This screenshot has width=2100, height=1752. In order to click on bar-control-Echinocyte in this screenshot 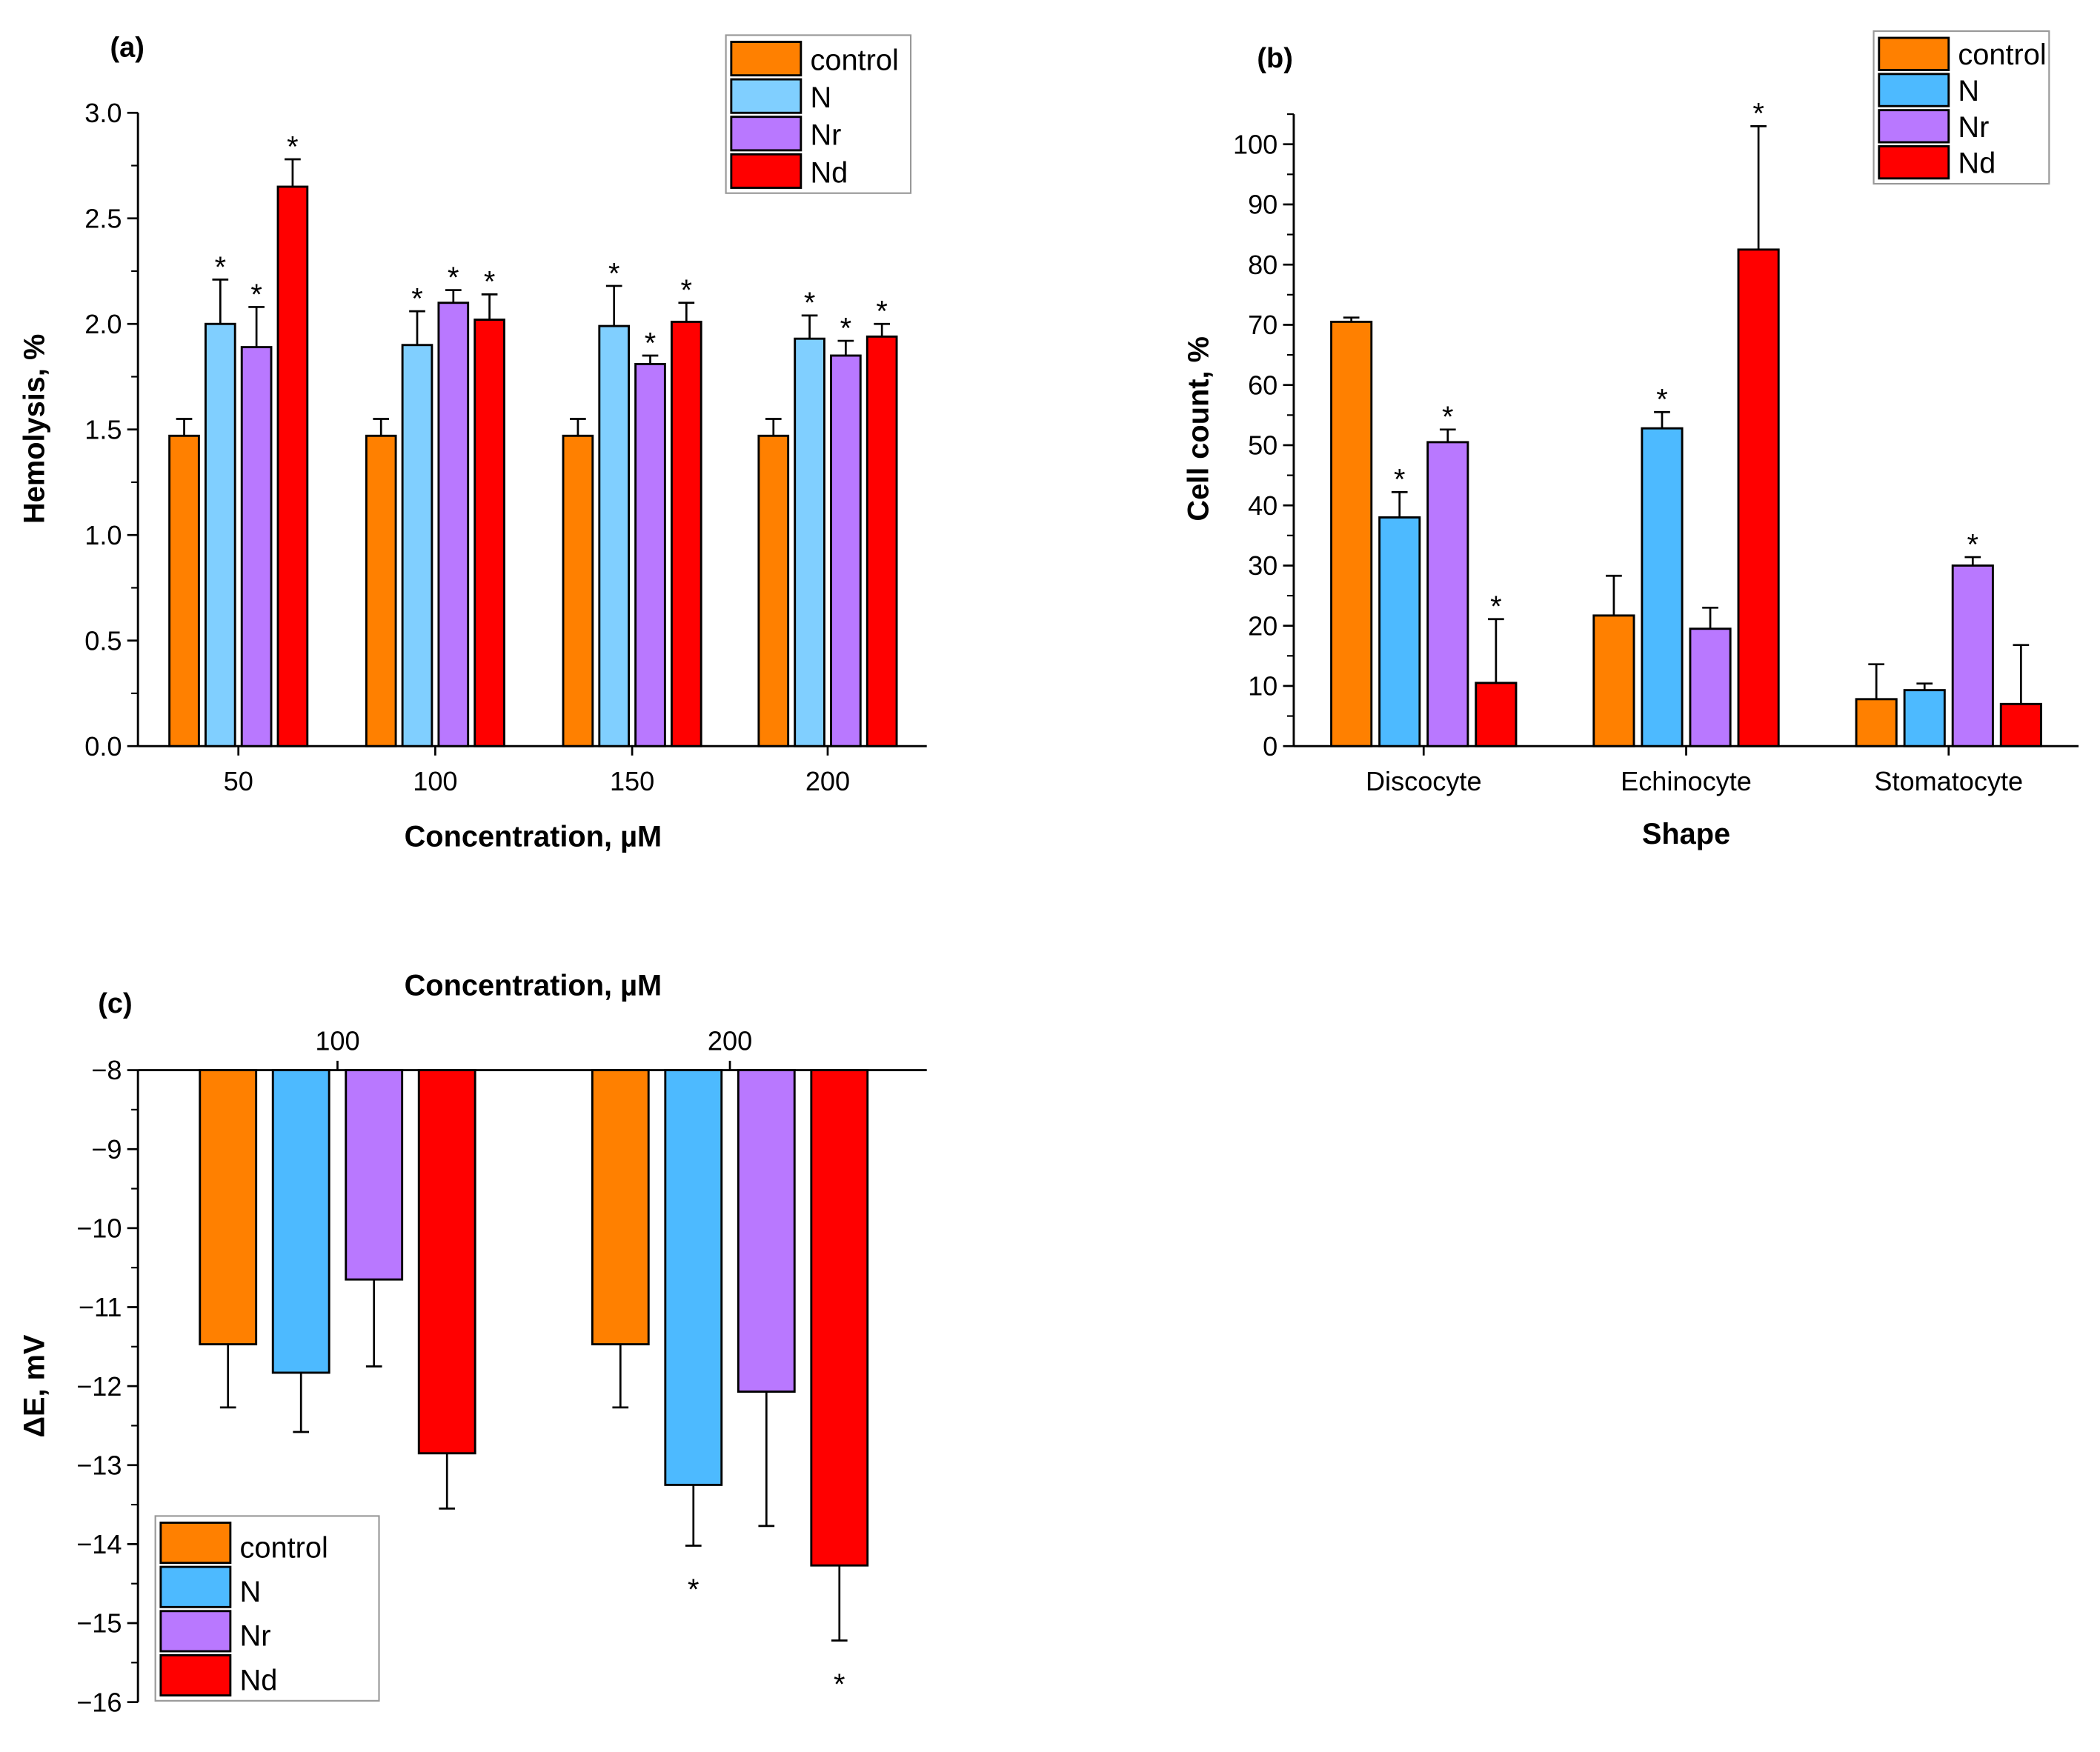, I will do `click(1614, 680)`.